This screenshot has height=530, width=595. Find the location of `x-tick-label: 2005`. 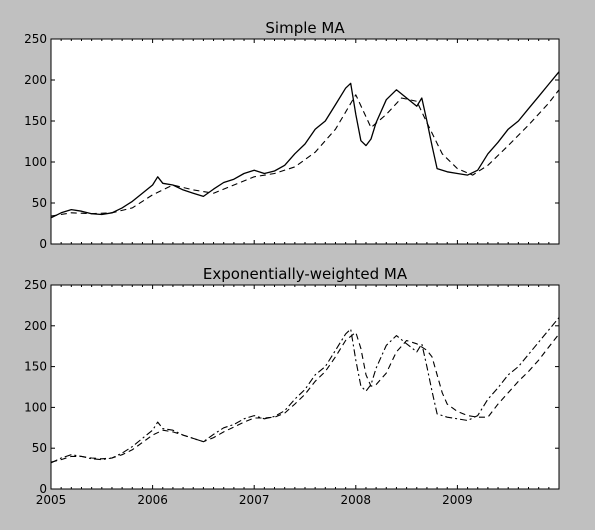

x-tick-label: 2005 is located at coordinates (51, 500).